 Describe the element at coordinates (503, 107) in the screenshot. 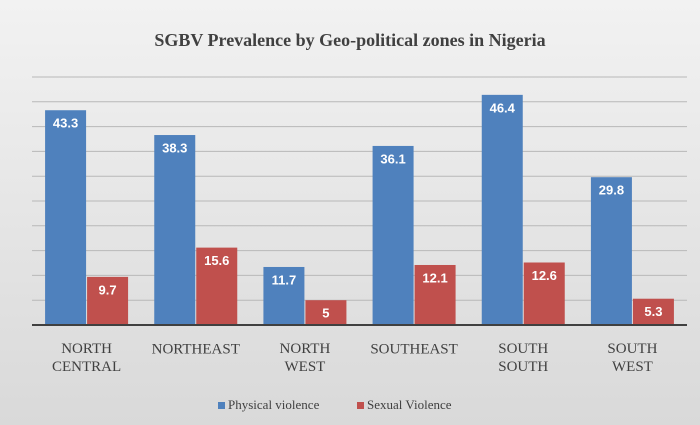

I see `data-label: 46.4` at that location.